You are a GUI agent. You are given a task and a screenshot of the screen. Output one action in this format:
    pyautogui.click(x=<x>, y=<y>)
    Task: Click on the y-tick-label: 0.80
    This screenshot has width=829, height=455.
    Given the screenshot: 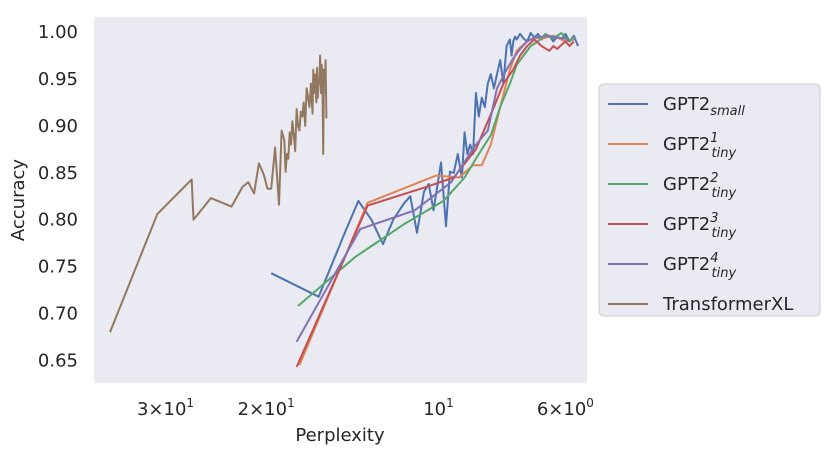 What is the action you would take?
    pyautogui.click(x=58, y=220)
    